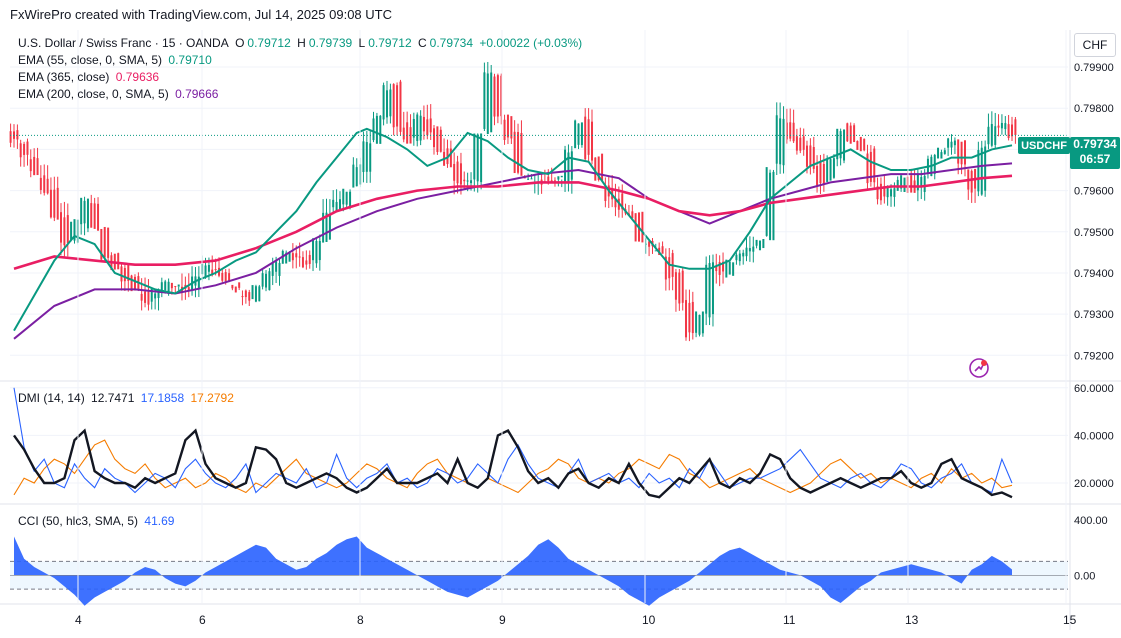  What do you see at coordinates (159, 521) in the screenshot?
I see `cci-value: 41.69` at bounding box center [159, 521].